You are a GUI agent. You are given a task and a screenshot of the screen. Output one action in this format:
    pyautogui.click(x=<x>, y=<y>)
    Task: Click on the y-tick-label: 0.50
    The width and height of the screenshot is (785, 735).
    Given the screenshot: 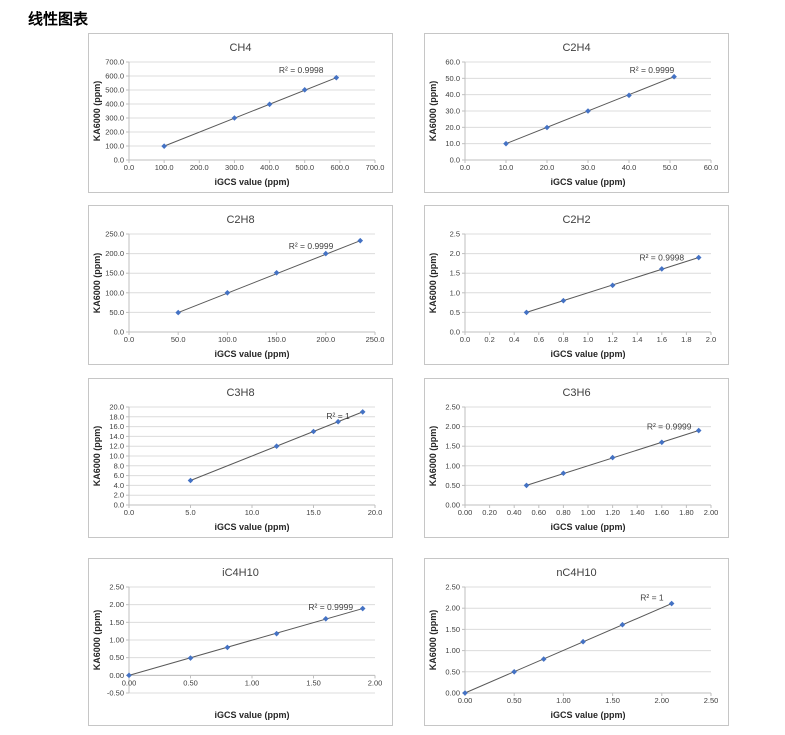 What is the action you would take?
    pyautogui.click(x=452, y=671)
    